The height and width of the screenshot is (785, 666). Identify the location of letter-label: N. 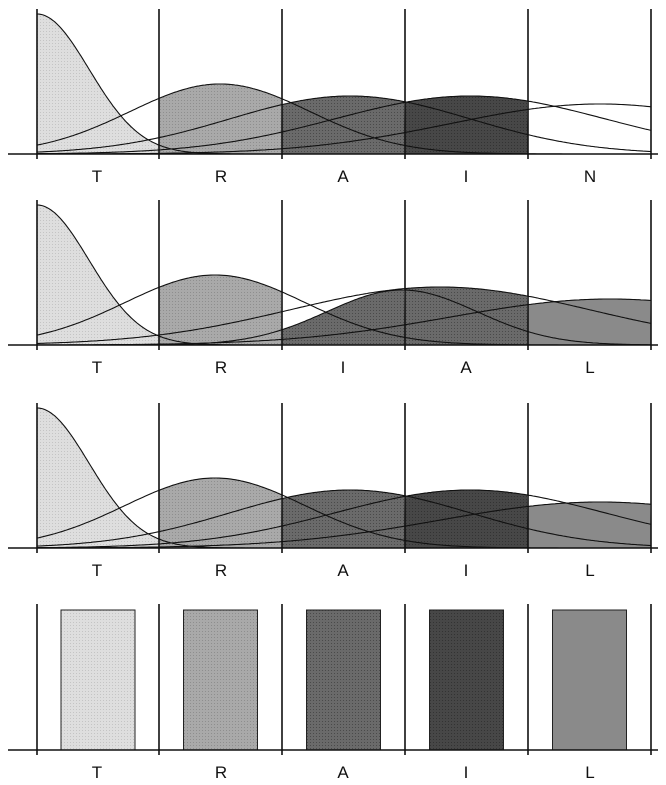
(590, 176).